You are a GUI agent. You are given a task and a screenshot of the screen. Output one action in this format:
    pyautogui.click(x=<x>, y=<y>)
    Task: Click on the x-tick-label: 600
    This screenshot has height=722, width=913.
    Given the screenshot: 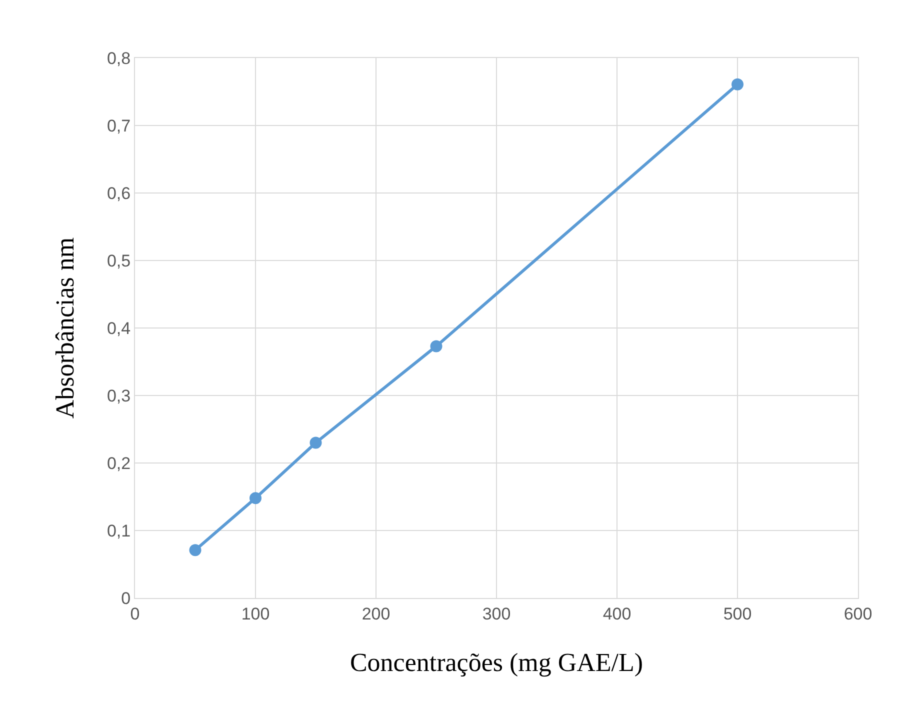 What is the action you would take?
    pyautogui.click(x=858, y=614)
    